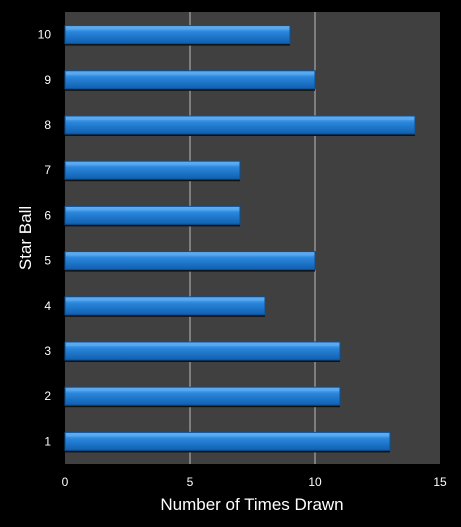  What do you see at coordinates (47, 351) in the screenshot?
I see `y-tick-label: 3` at bounding box center [47, 351].